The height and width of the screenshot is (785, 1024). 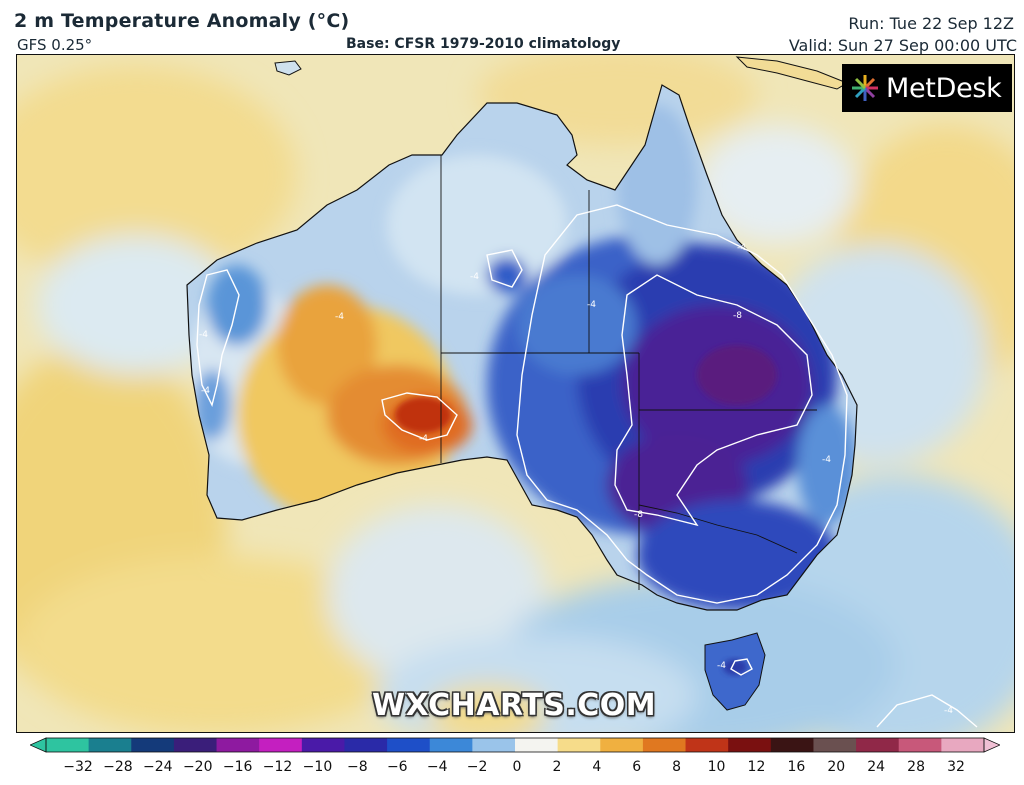 I want to click on colorbar-left-arrow, so click(x=38, y=745).